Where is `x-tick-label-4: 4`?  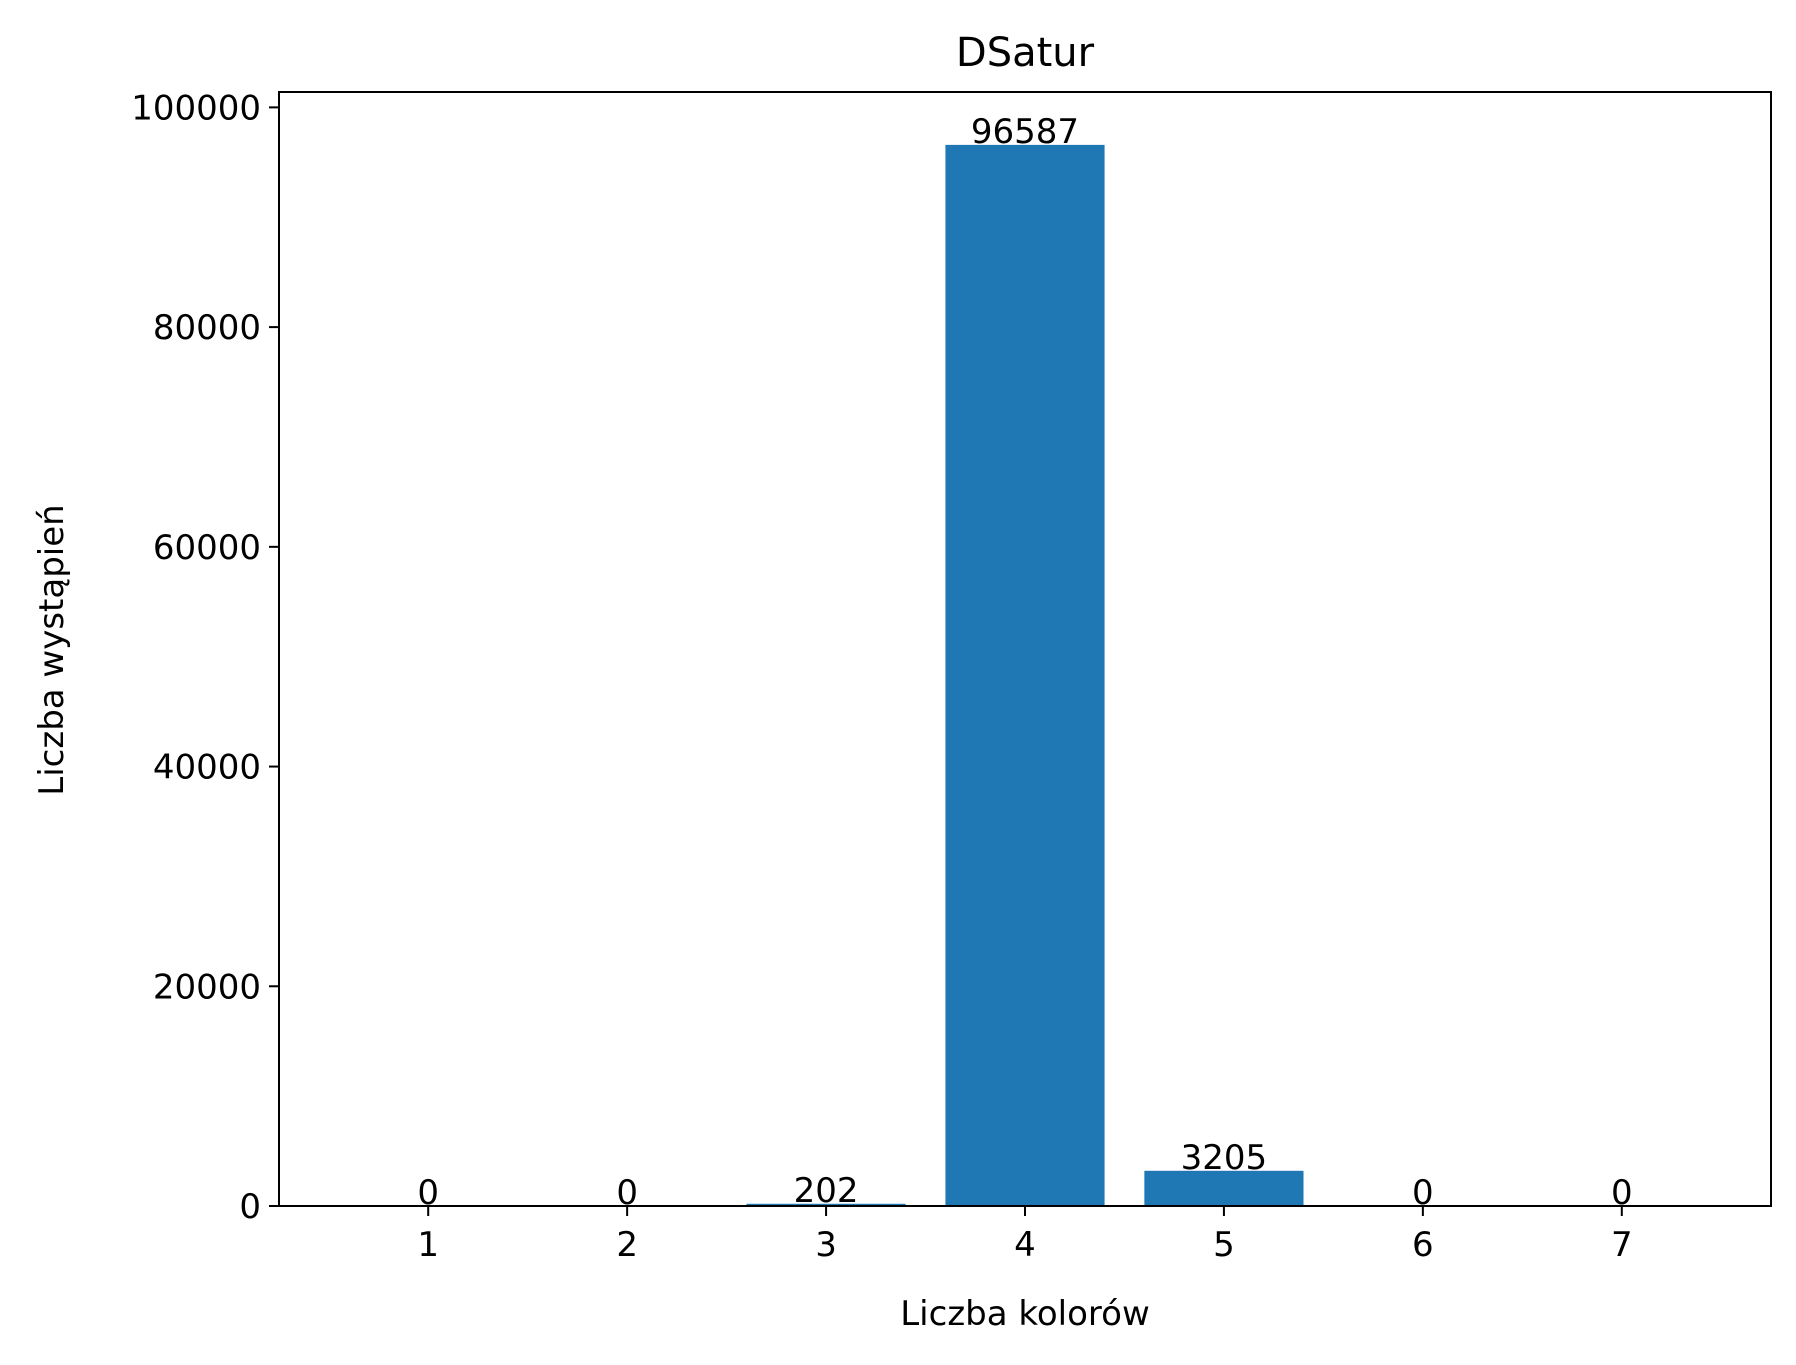
x-tick-label-4: 4 is located at coordinates (1025, 1245).